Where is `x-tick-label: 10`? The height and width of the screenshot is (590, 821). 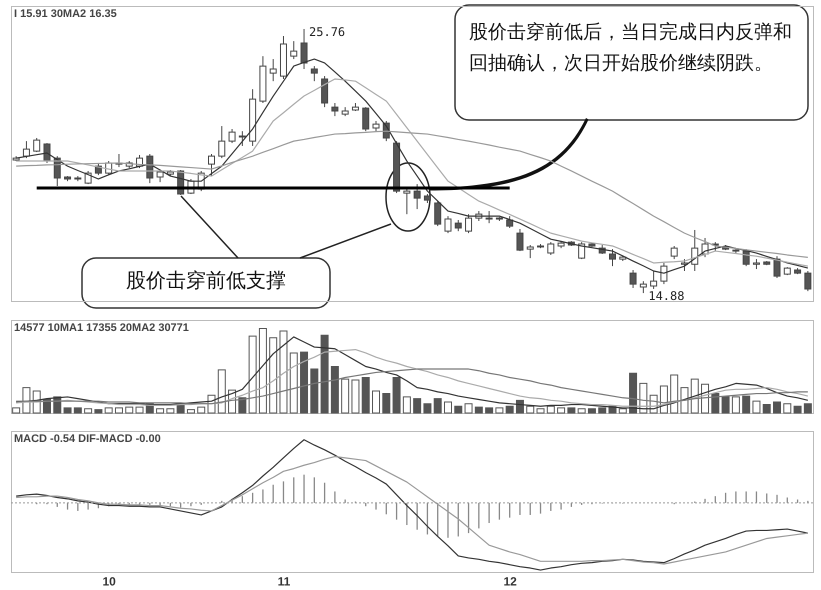
x-tick-label: 10 is located at coordinates (109, 581).